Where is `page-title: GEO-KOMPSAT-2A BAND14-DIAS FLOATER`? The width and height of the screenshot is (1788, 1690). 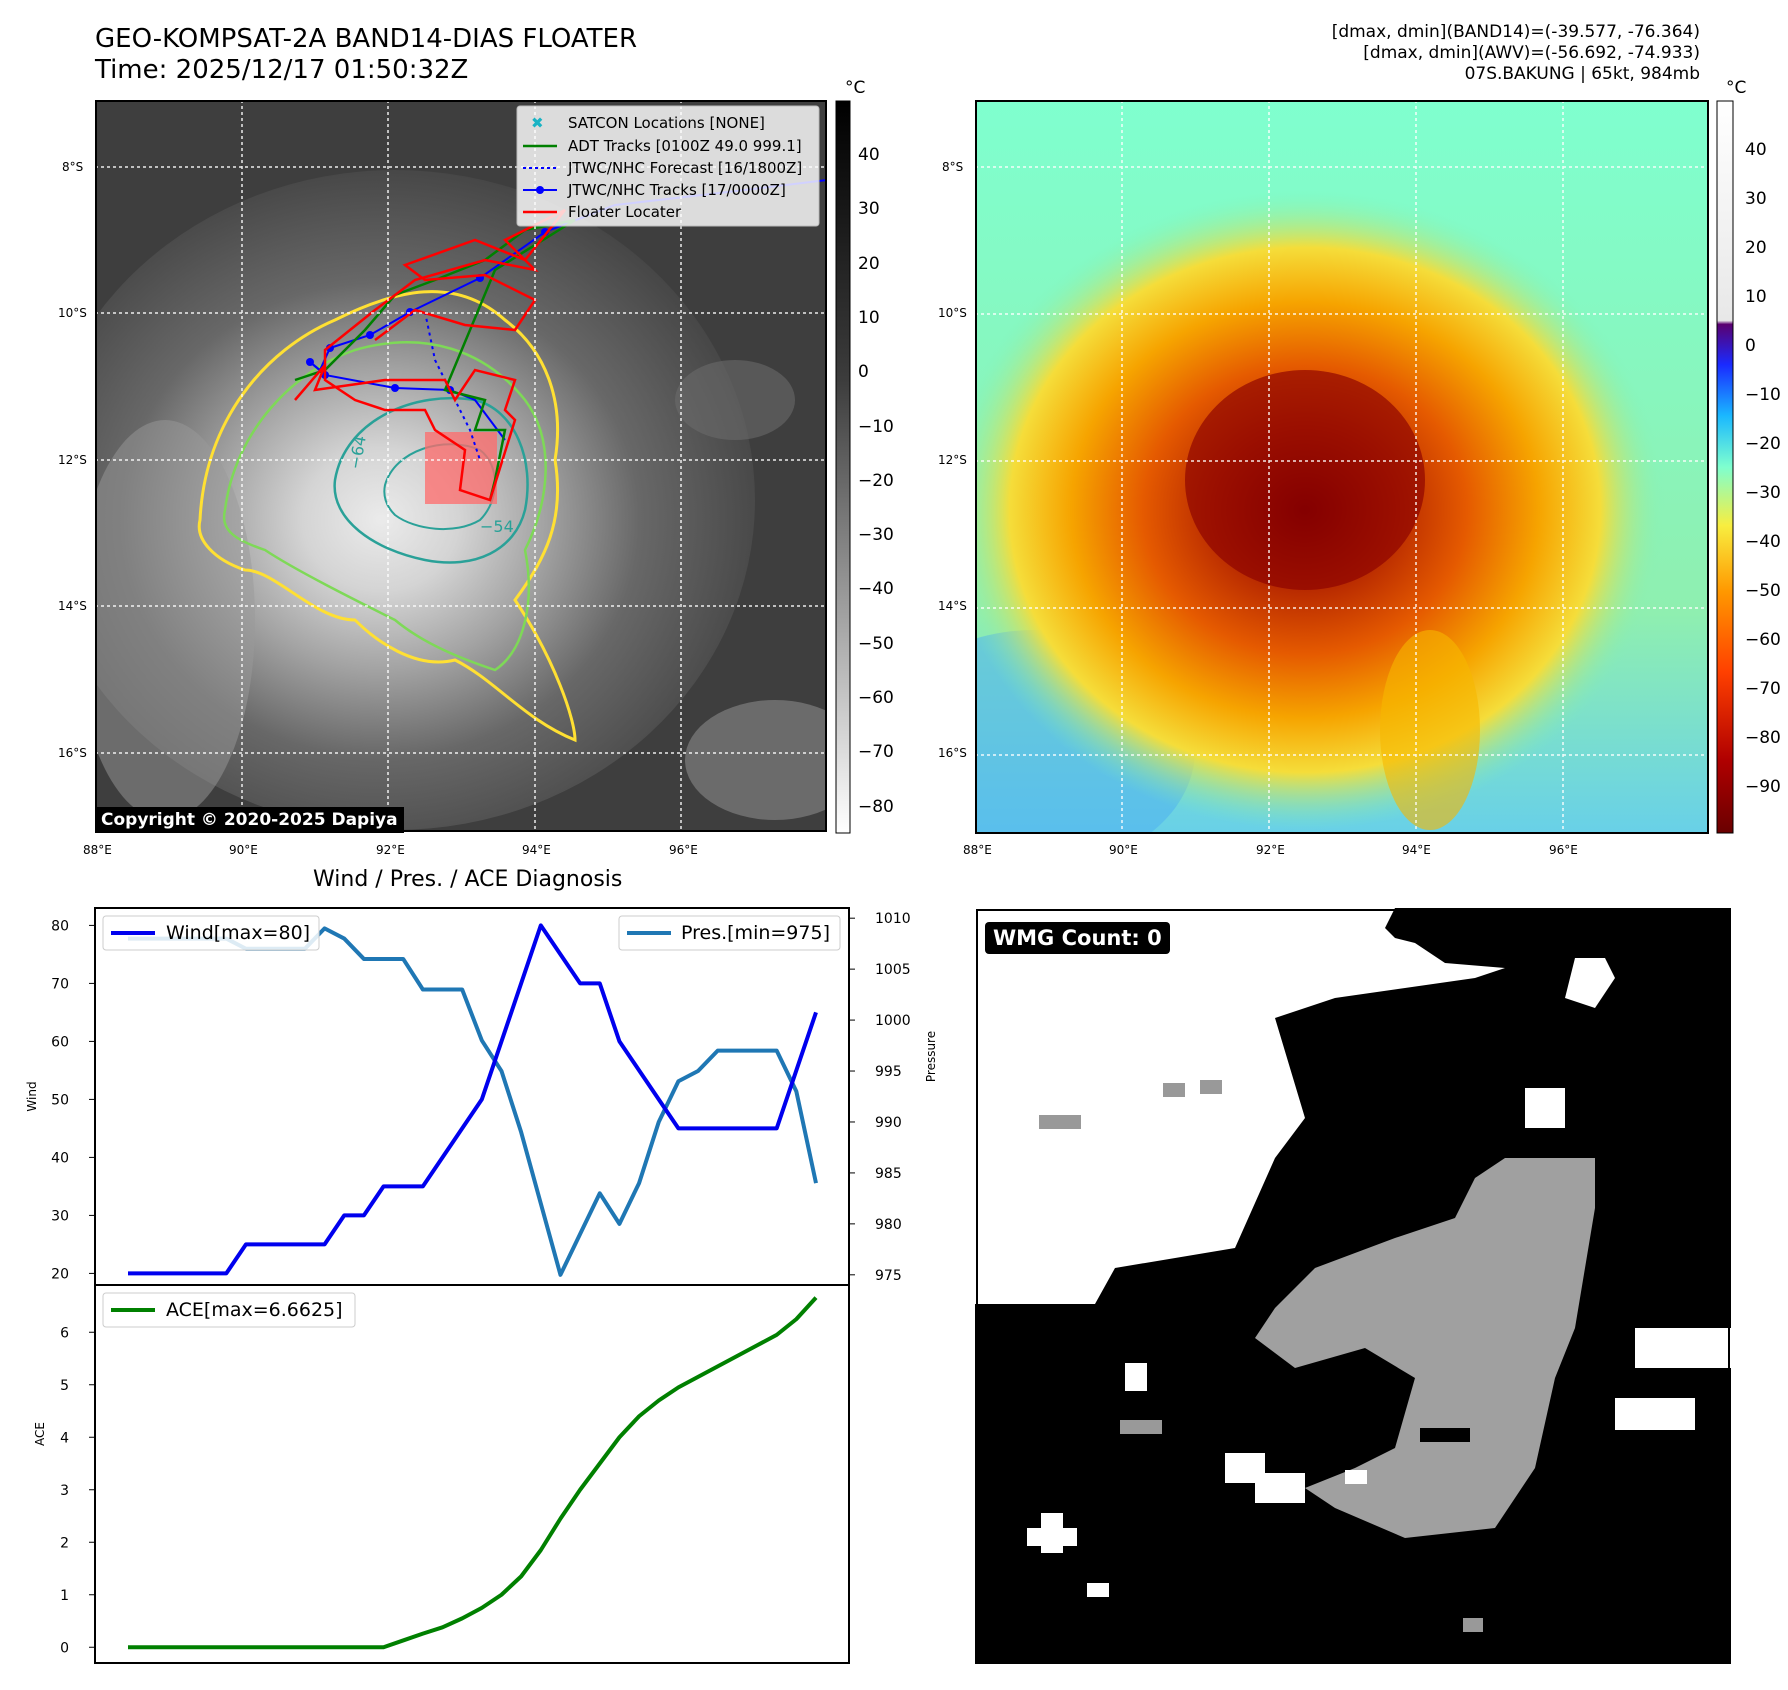 page-title: GEO-KOMPSAT-2A BAND14-DIAS FLOATER is located at coordinates (366, 39).